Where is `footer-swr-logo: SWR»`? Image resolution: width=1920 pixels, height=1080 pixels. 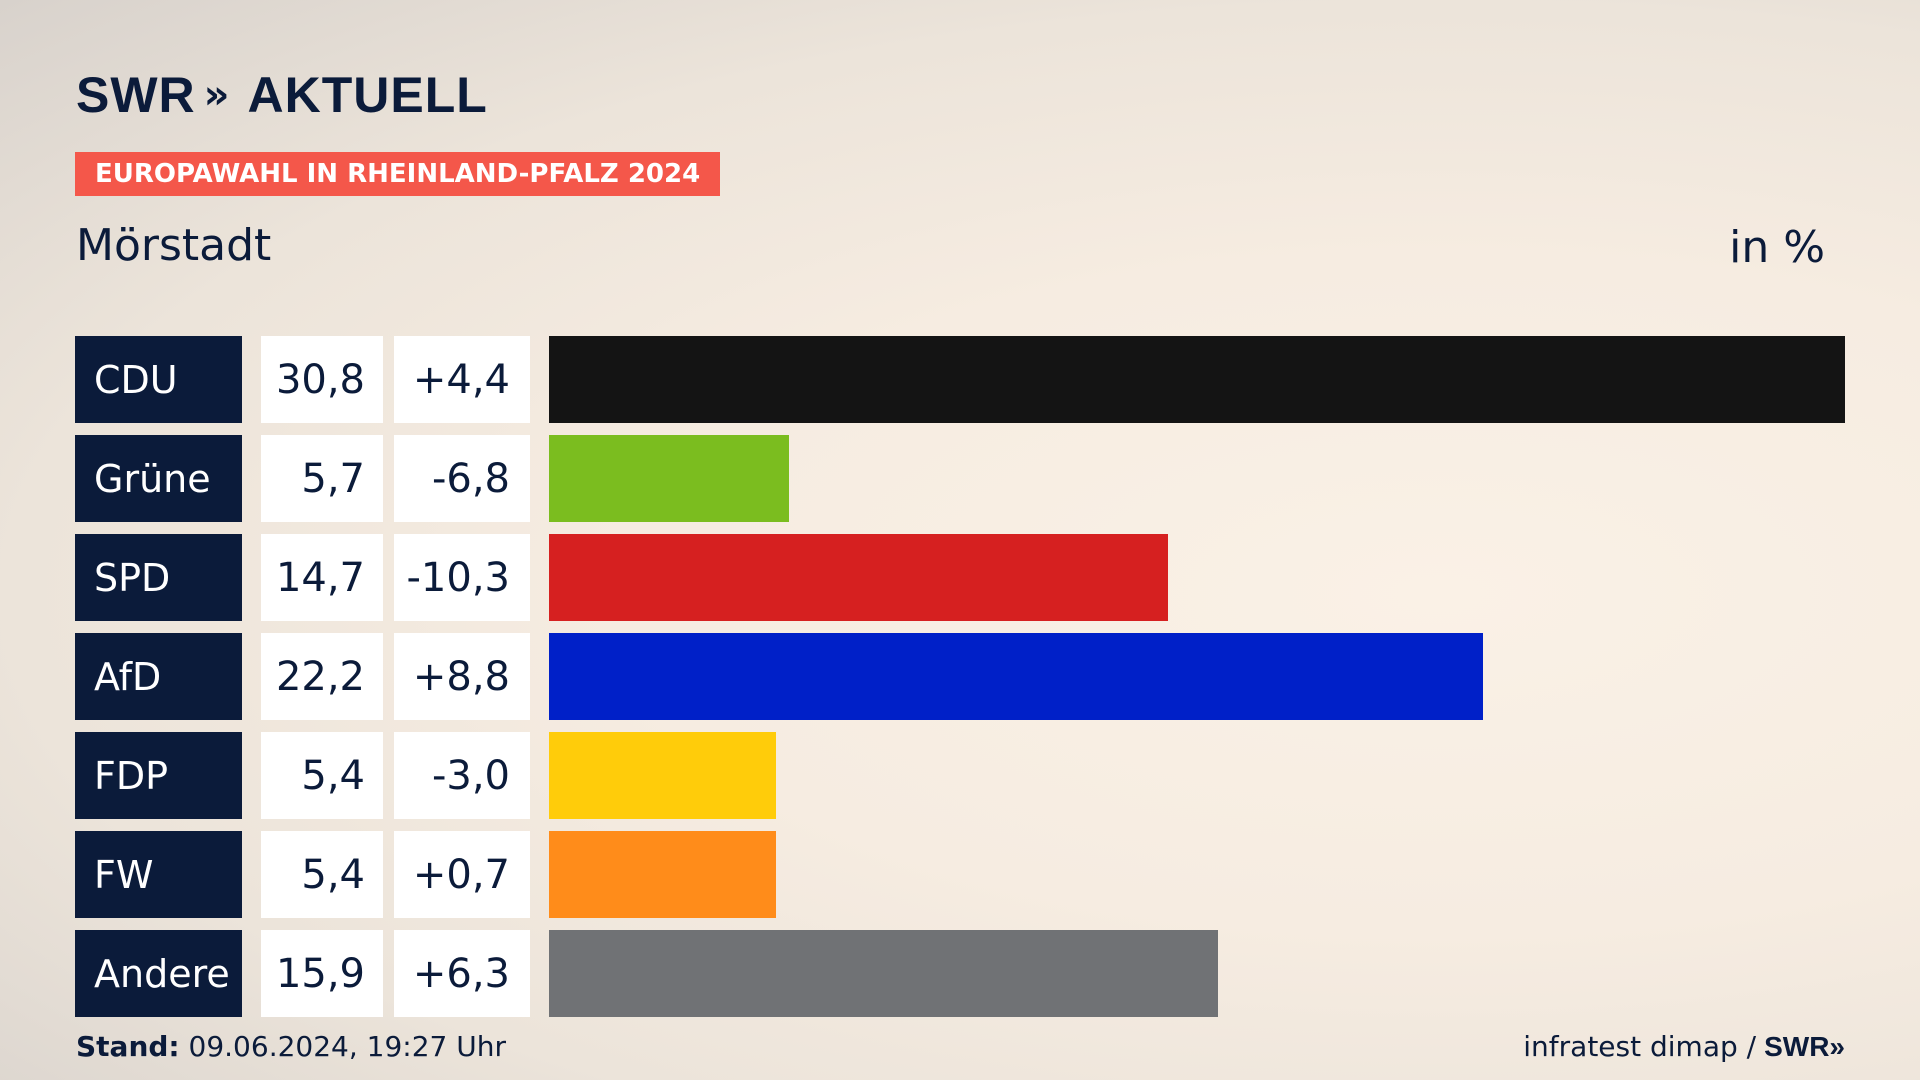 footer-swr-logo: SWR» is located at coordinates (1804, 1047).